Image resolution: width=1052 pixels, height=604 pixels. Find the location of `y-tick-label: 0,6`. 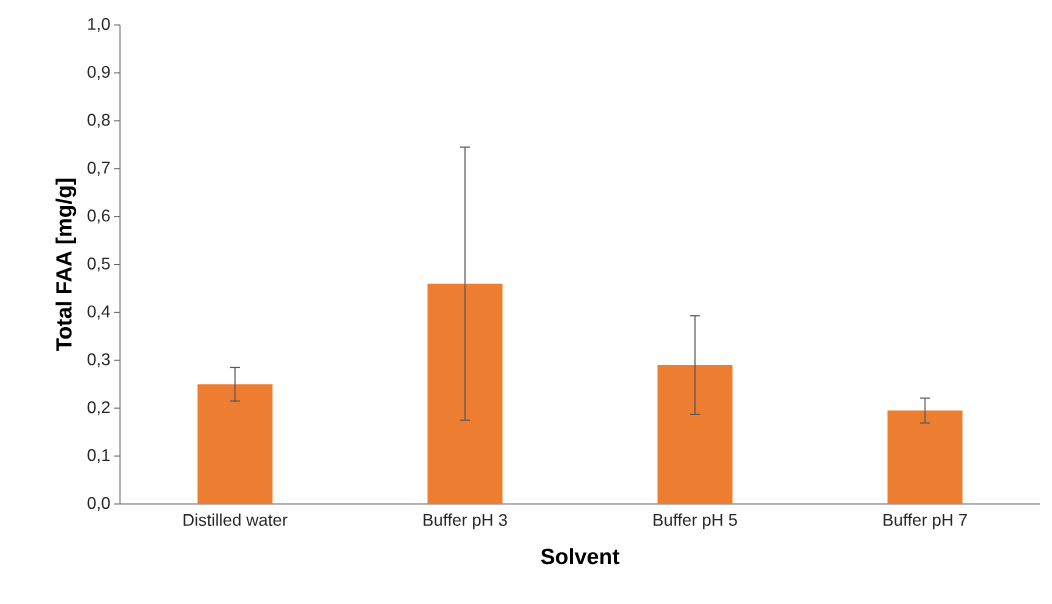

y-tick-label: 0,6 is located at coordinates (98, 216).